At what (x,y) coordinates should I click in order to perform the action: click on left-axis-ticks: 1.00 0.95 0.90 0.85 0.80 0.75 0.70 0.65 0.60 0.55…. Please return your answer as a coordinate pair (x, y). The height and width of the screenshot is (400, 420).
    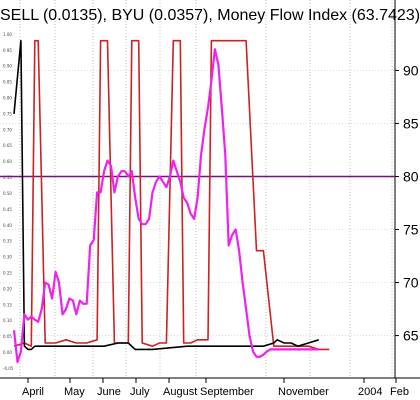
    Looking at the image, I should click on (8, 201).